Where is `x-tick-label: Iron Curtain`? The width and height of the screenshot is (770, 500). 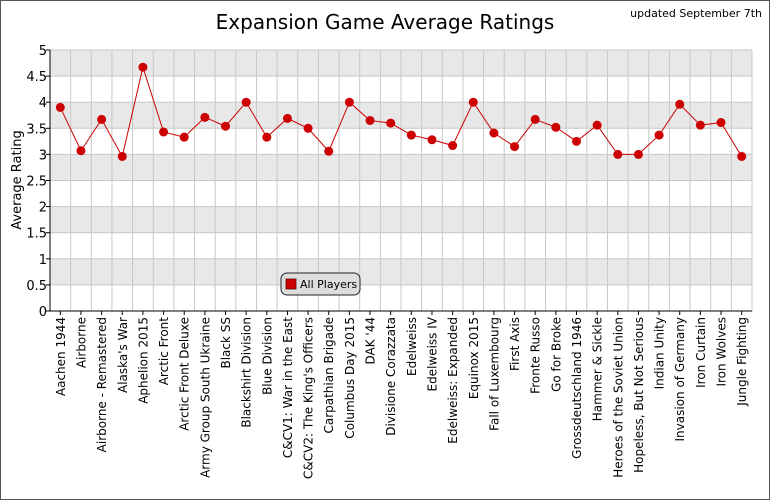 x-tick-label: Iron Curtain is located at coordinates (701, 352).